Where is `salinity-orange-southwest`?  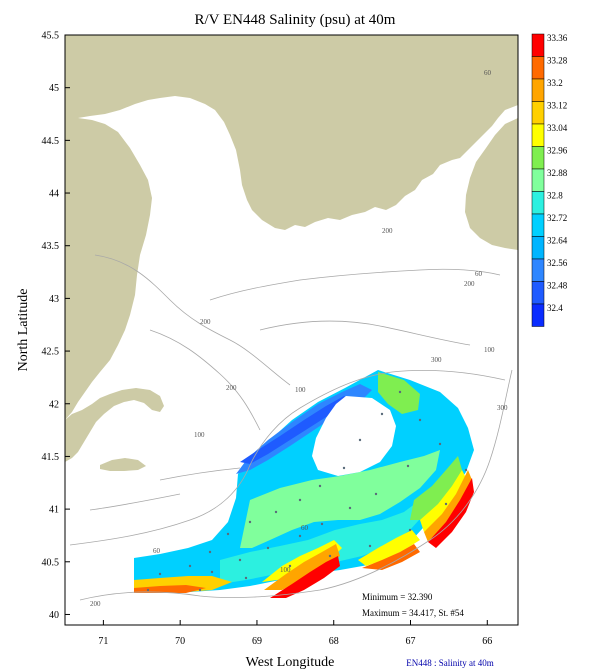
salinity-orange-southwest is located at coordinates (170, 589).